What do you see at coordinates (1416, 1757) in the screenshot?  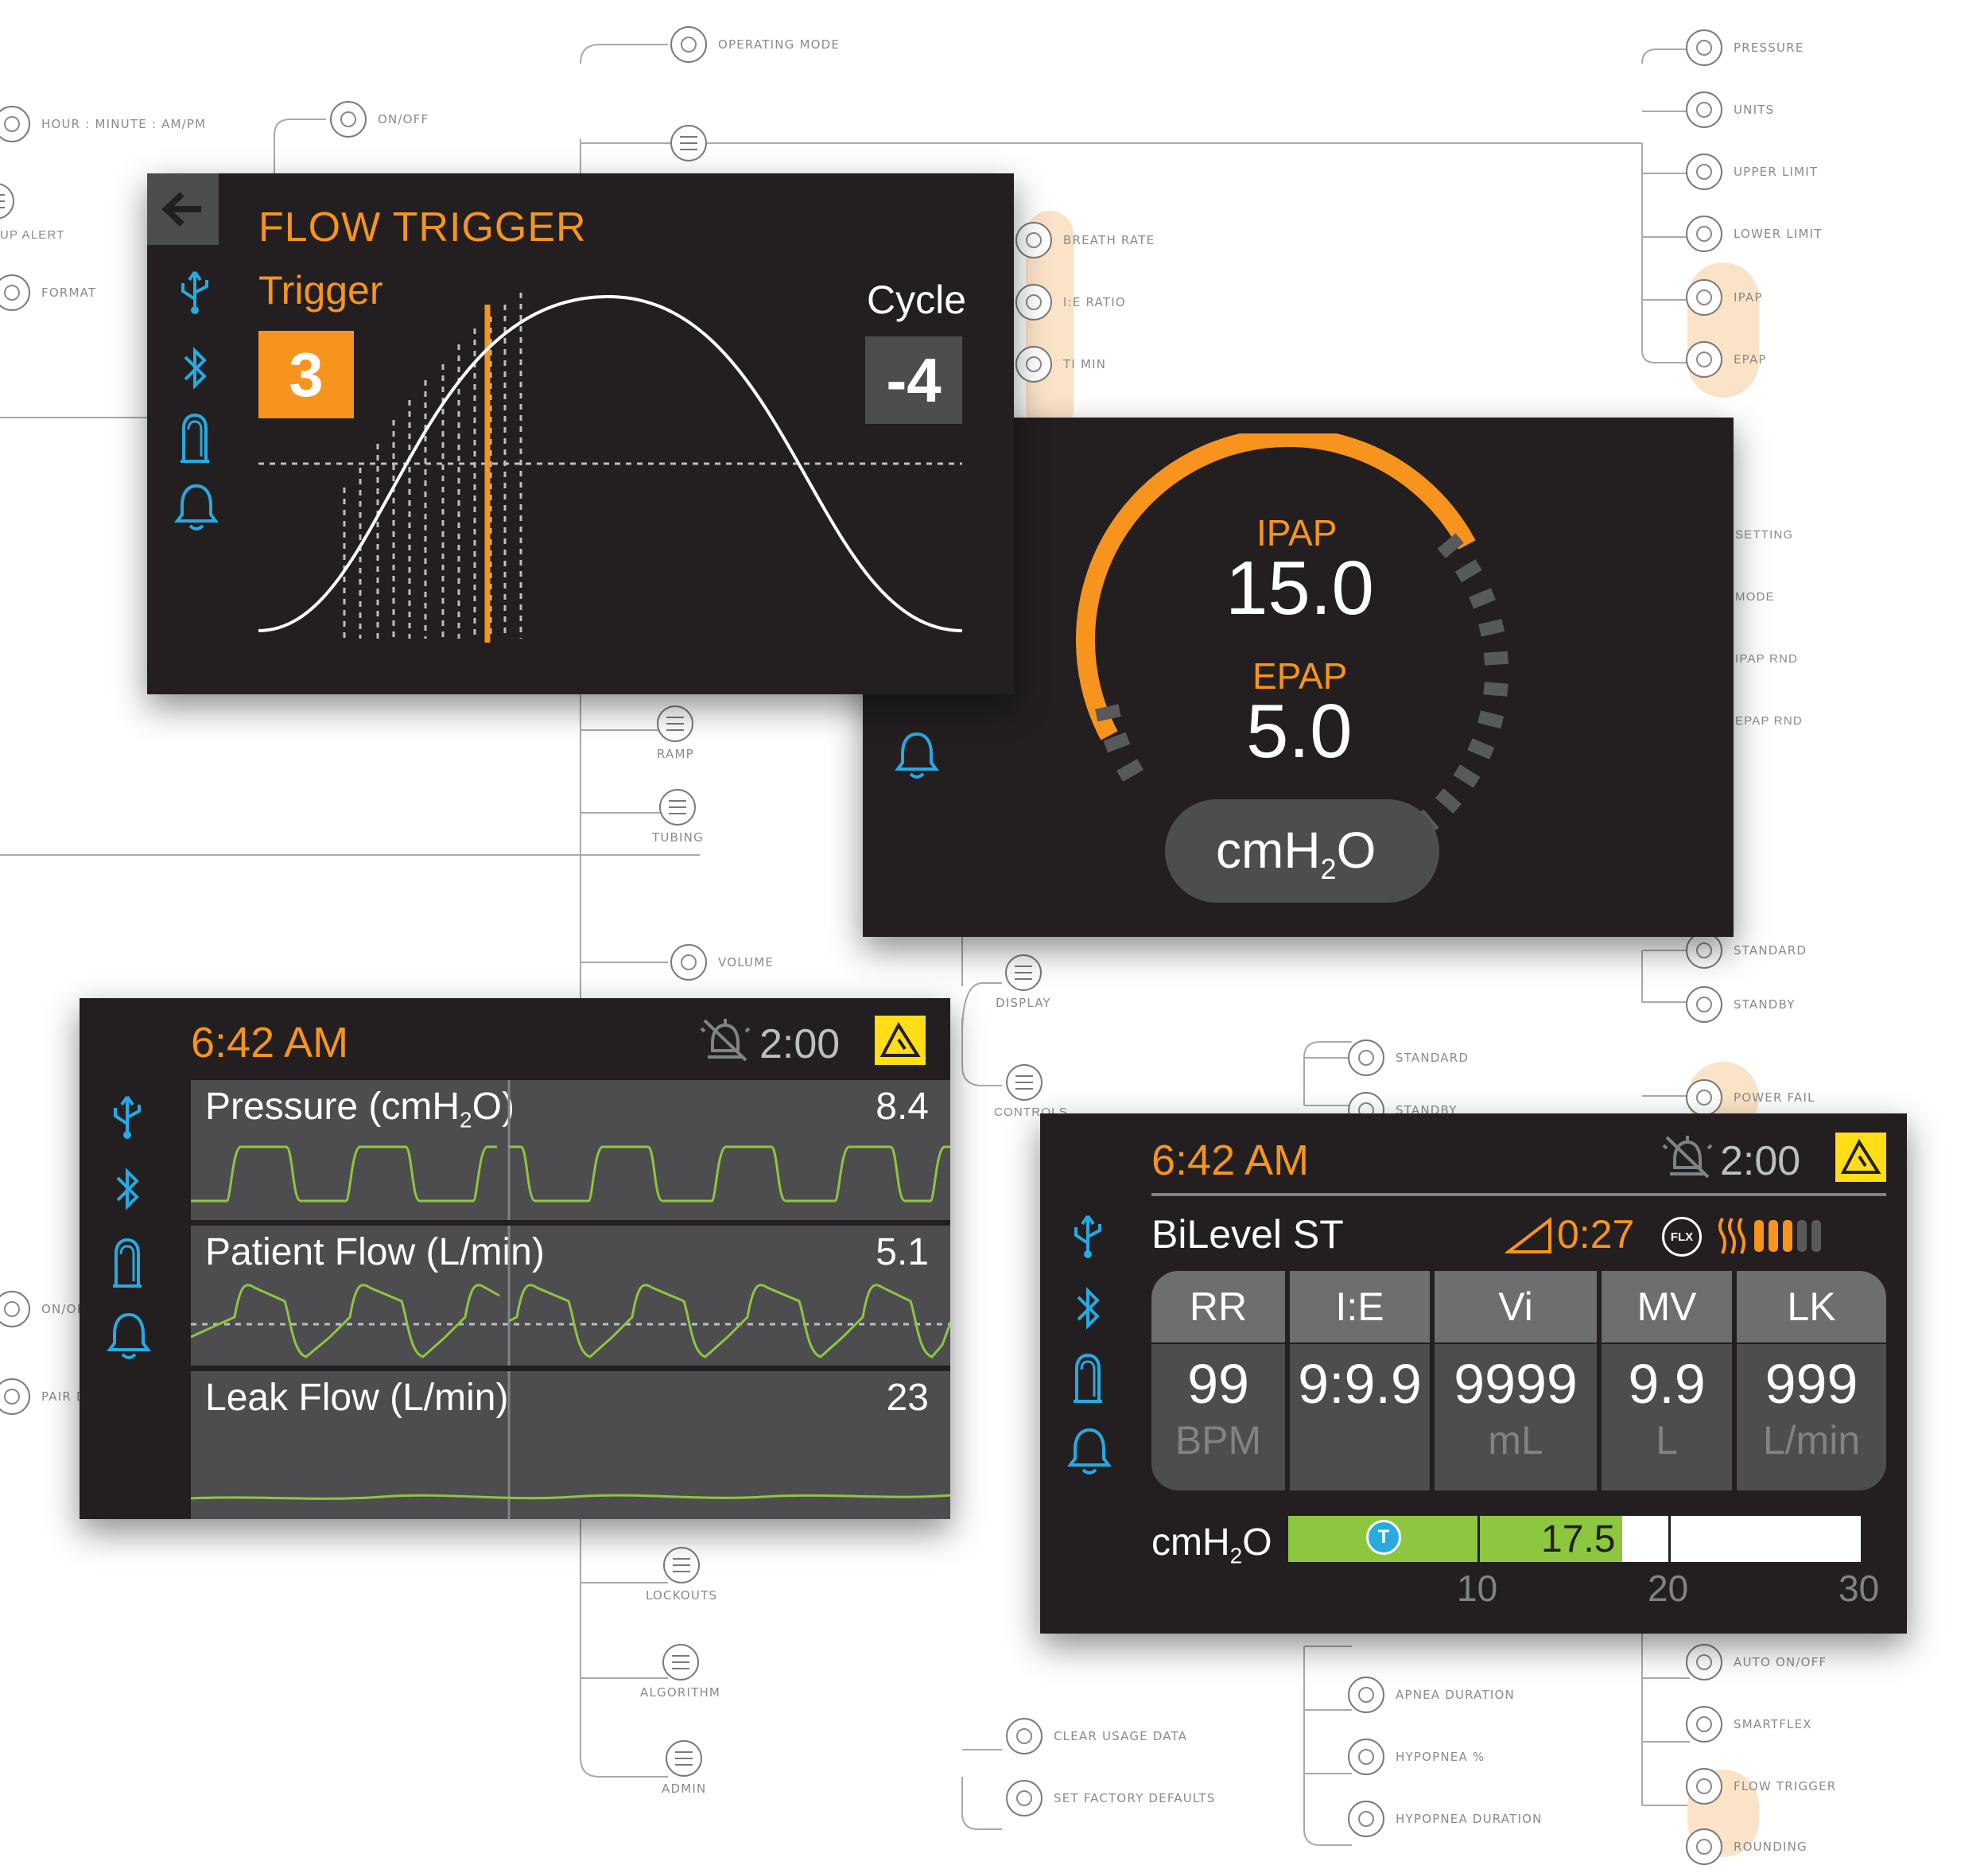 I see `menu-node-hypopnea-pct: HYPOPNEA %` at bounding box center [1416, 1757].